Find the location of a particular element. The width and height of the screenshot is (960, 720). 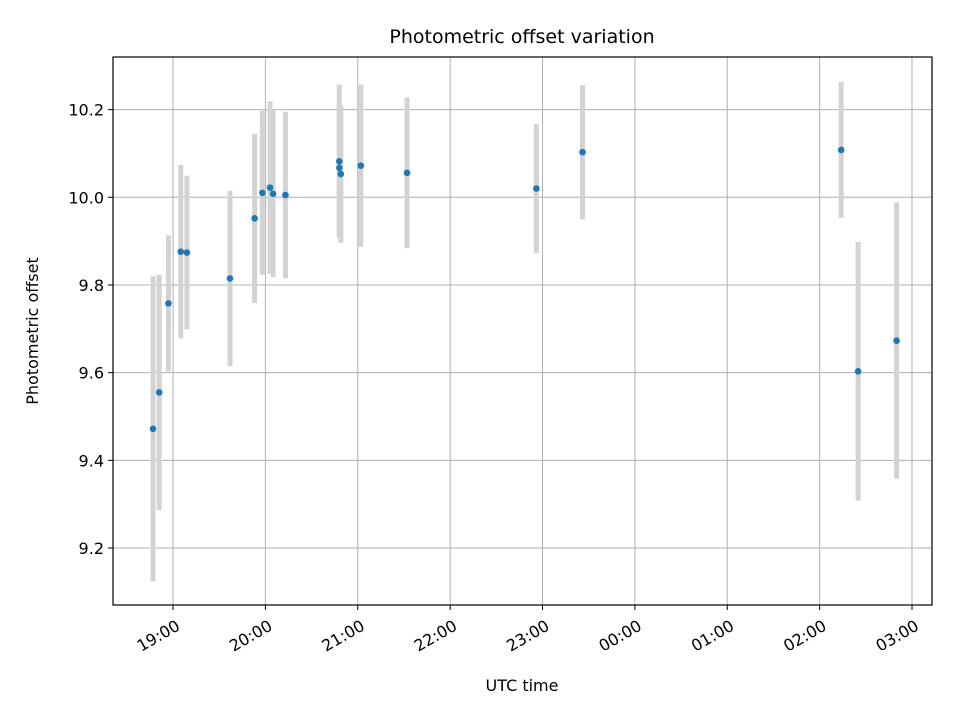

y-tick-label: 9.8 is located at coordinates (91, 285).